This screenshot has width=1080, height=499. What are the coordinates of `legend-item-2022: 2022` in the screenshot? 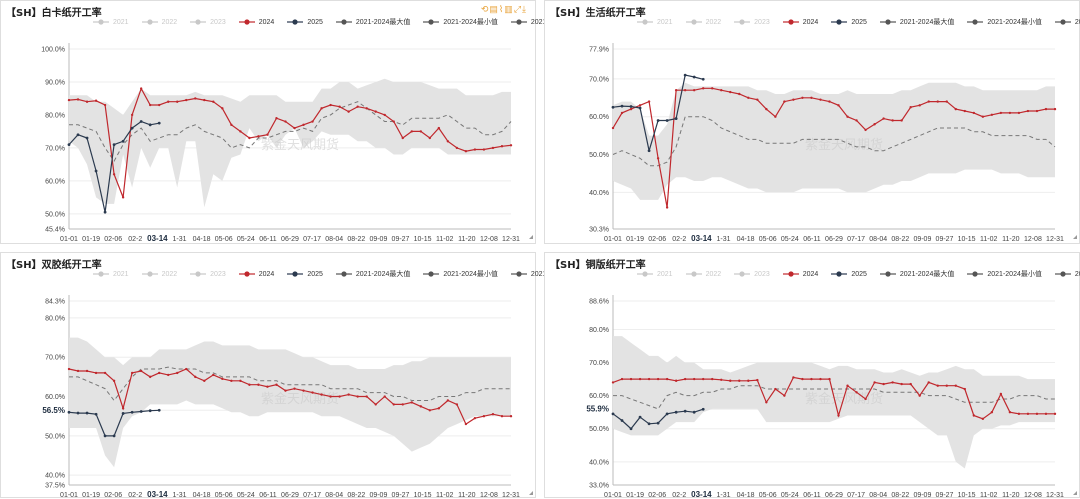 It's located at (703, 274).